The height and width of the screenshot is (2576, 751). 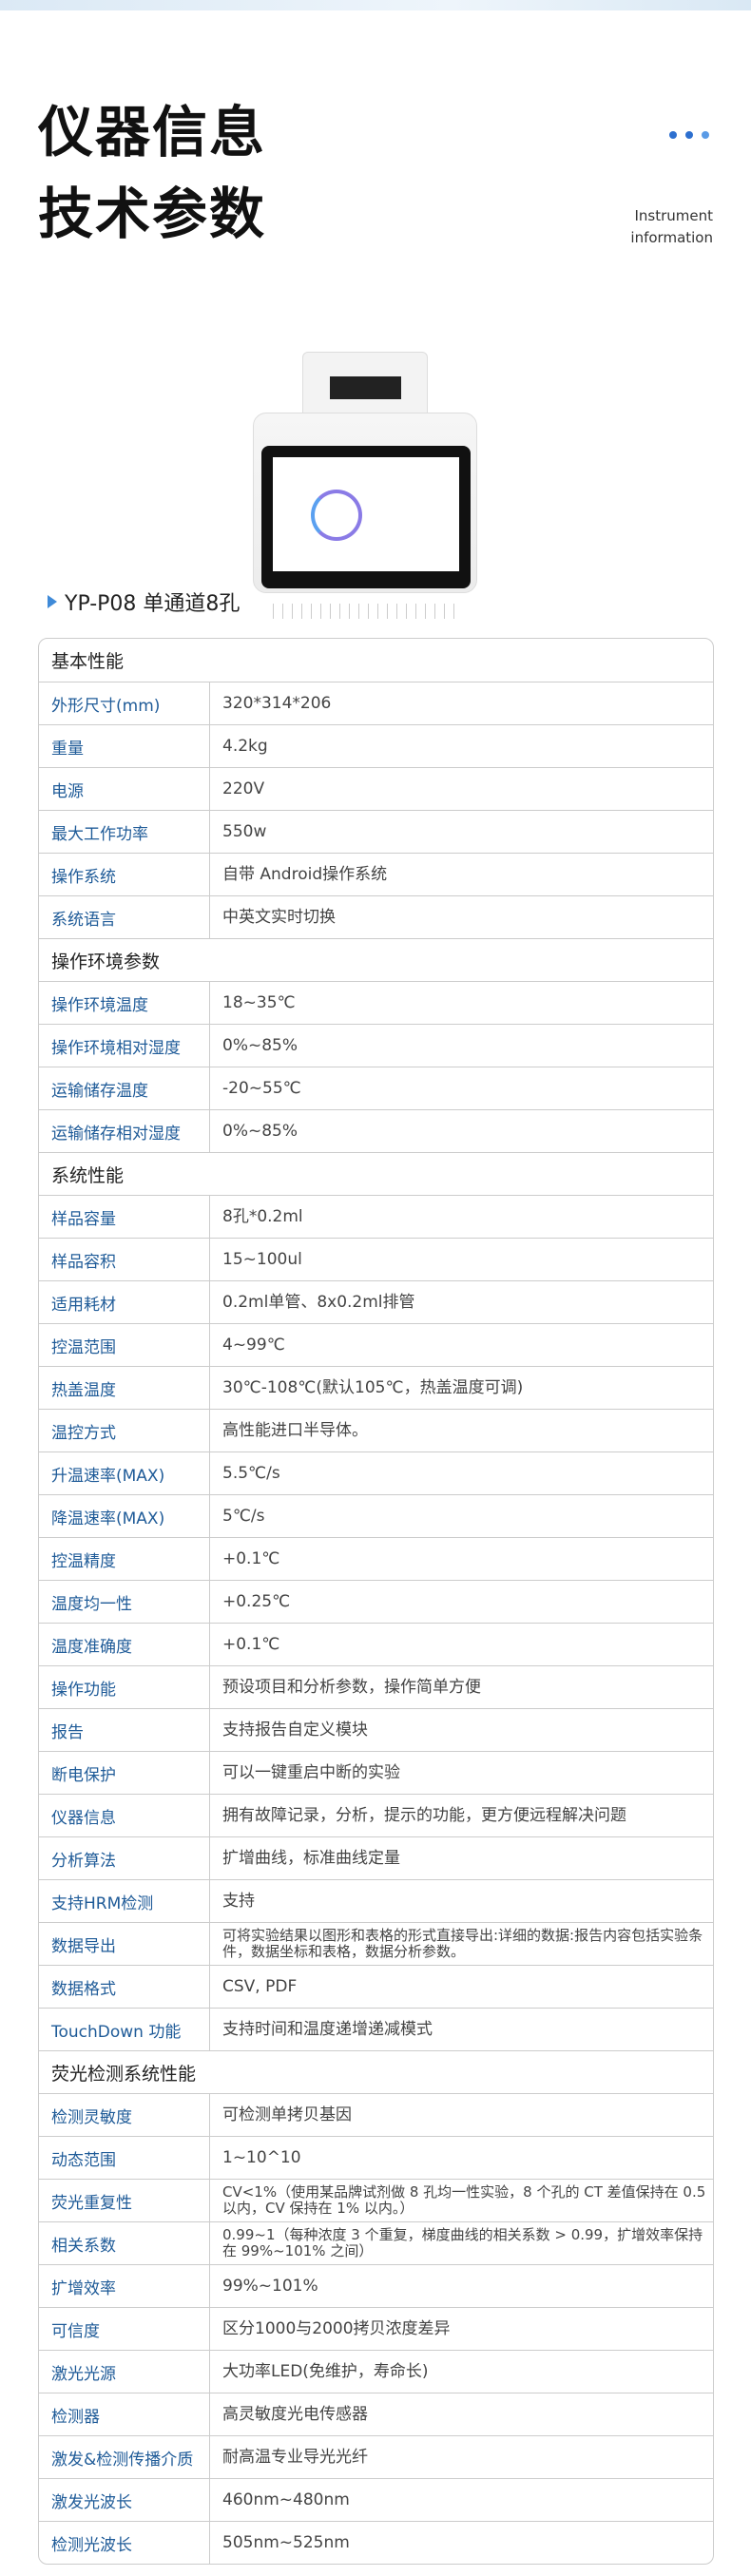 What do you see at coordinates (671, 237) in the screenshot?
I see `caption-line: information` at bounding box center [671, 237].